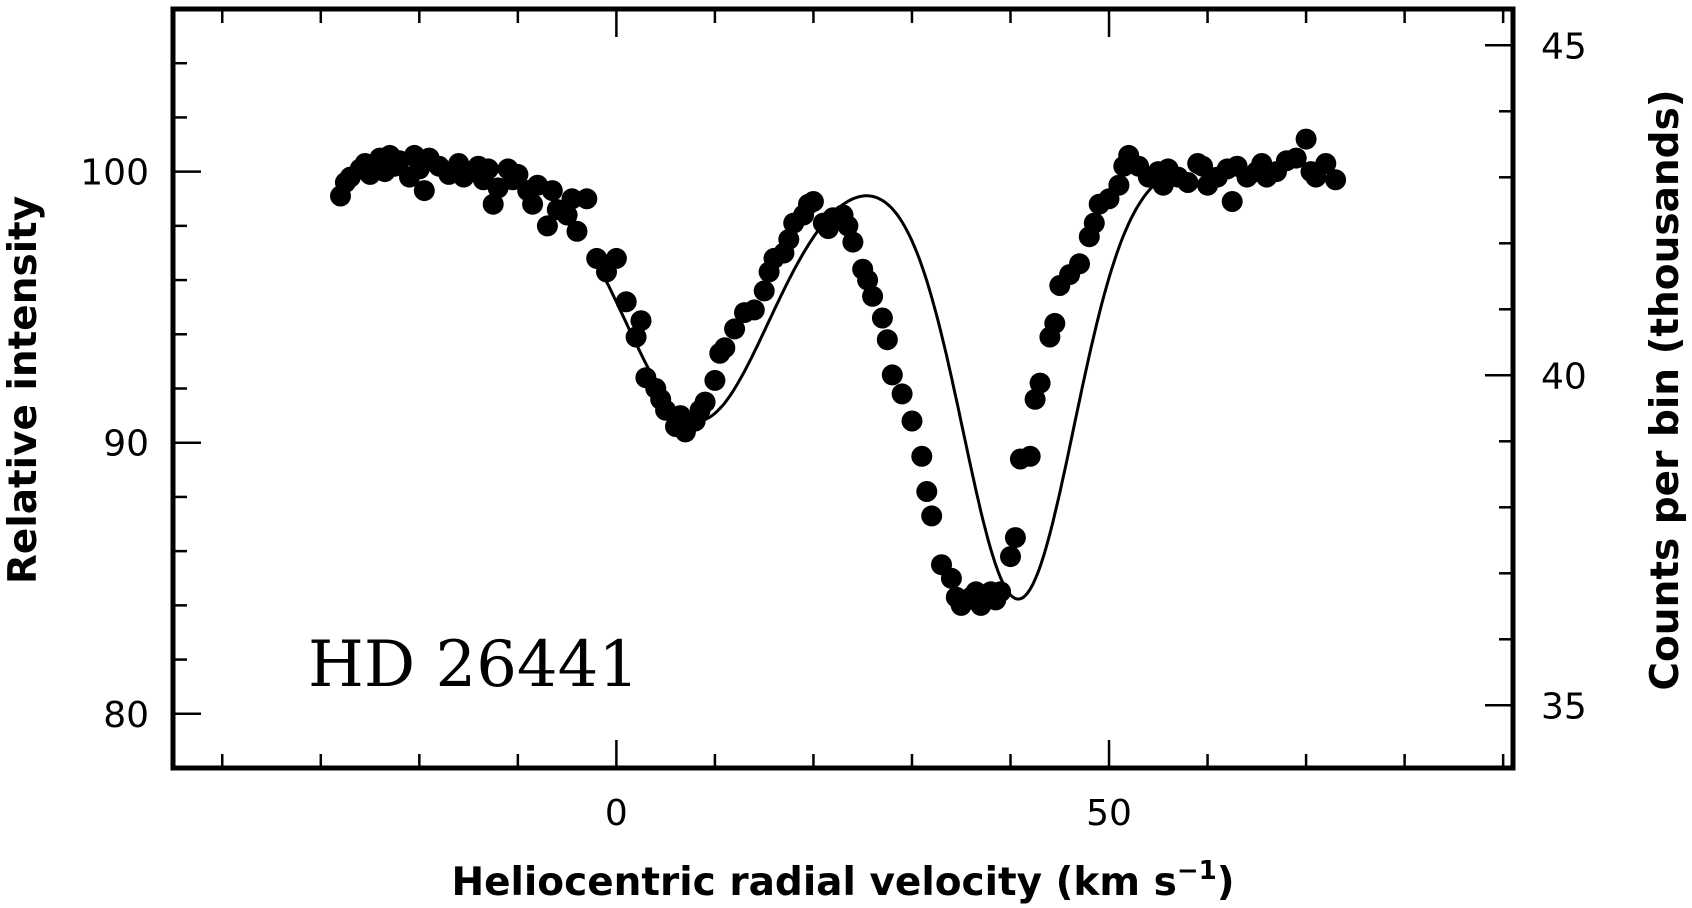 This screenshot has width=1692, height=908. I want to click on y-tick-label: 80, so click(126, 715).